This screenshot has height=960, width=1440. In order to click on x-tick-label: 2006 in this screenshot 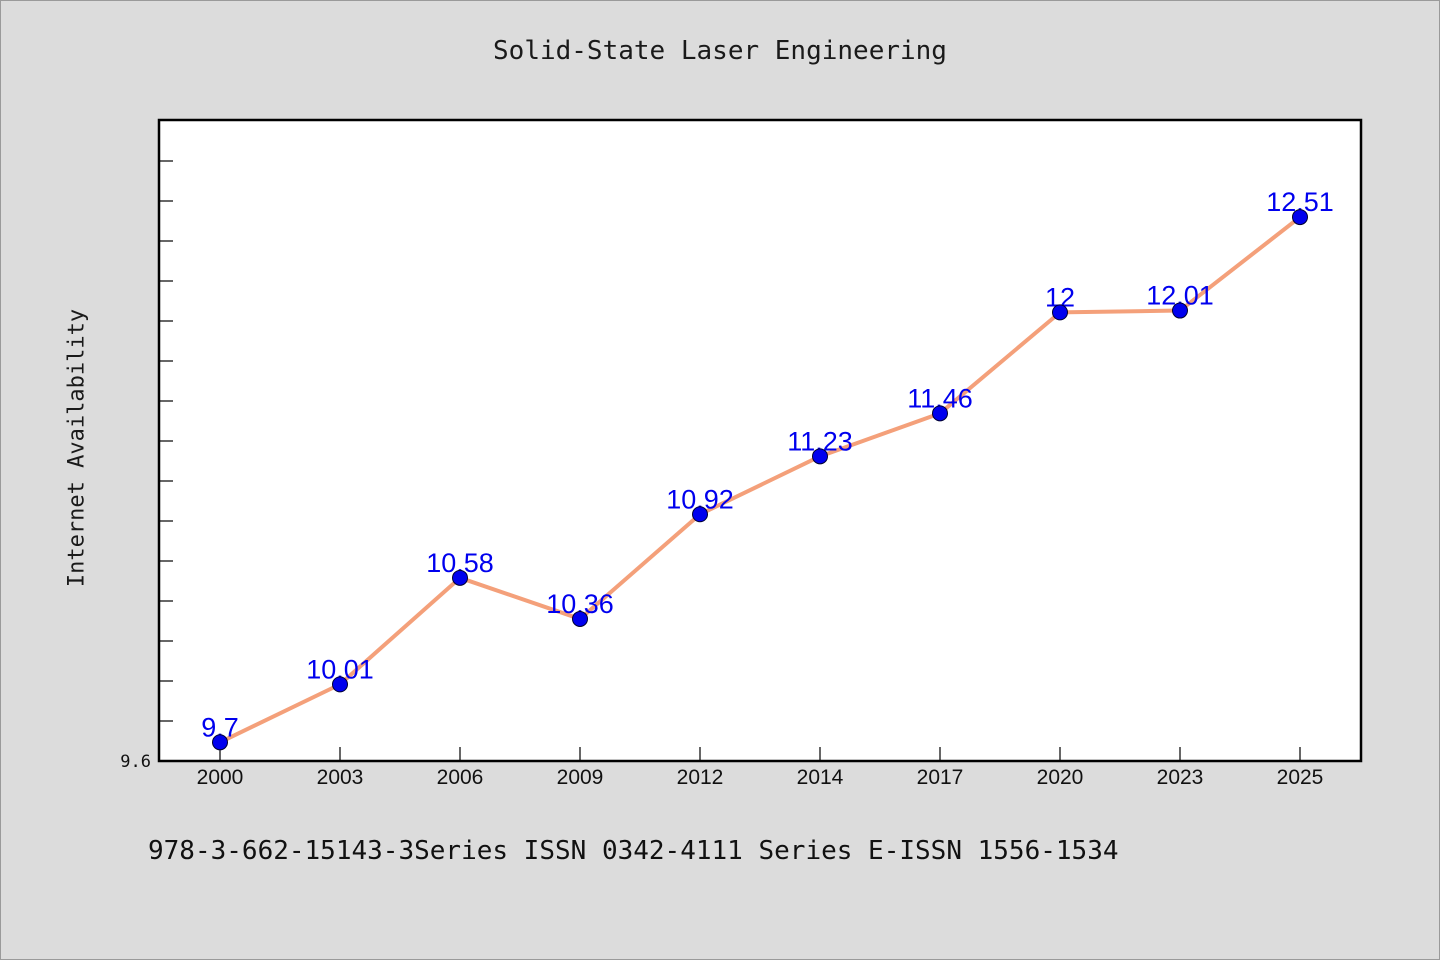, I will do `click(460, 777)`.